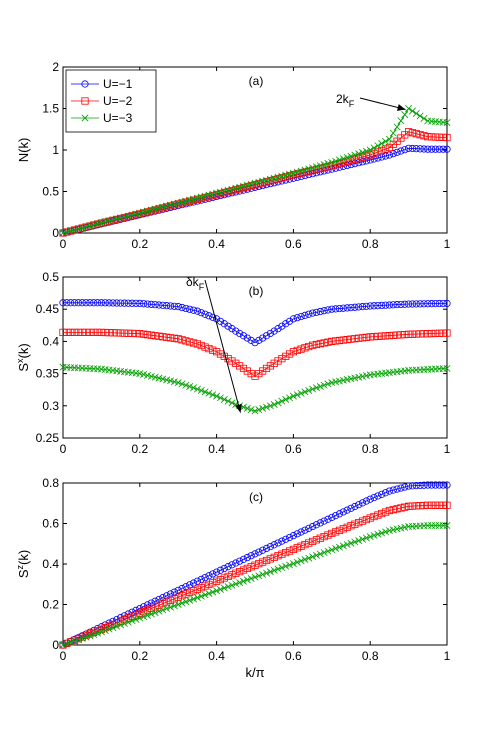 This screenshot has width=491, height=730. What do you see at coordinates (55, 645) in the screenshot?
I see `y-tick-label: 0` at bounding box center [55, 645].